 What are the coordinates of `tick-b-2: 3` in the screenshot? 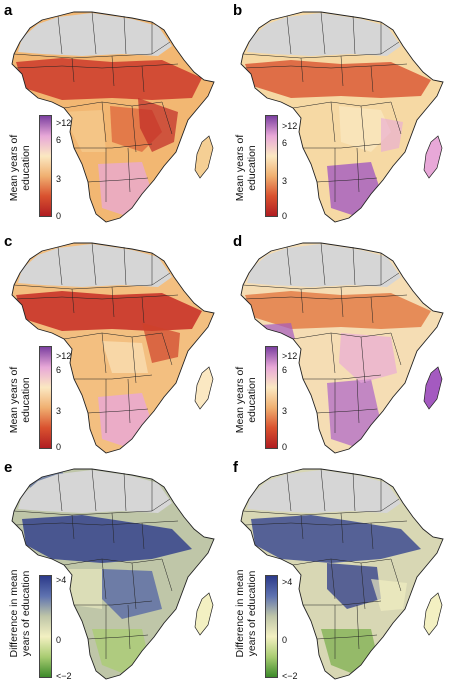 It's located at (285, 181).